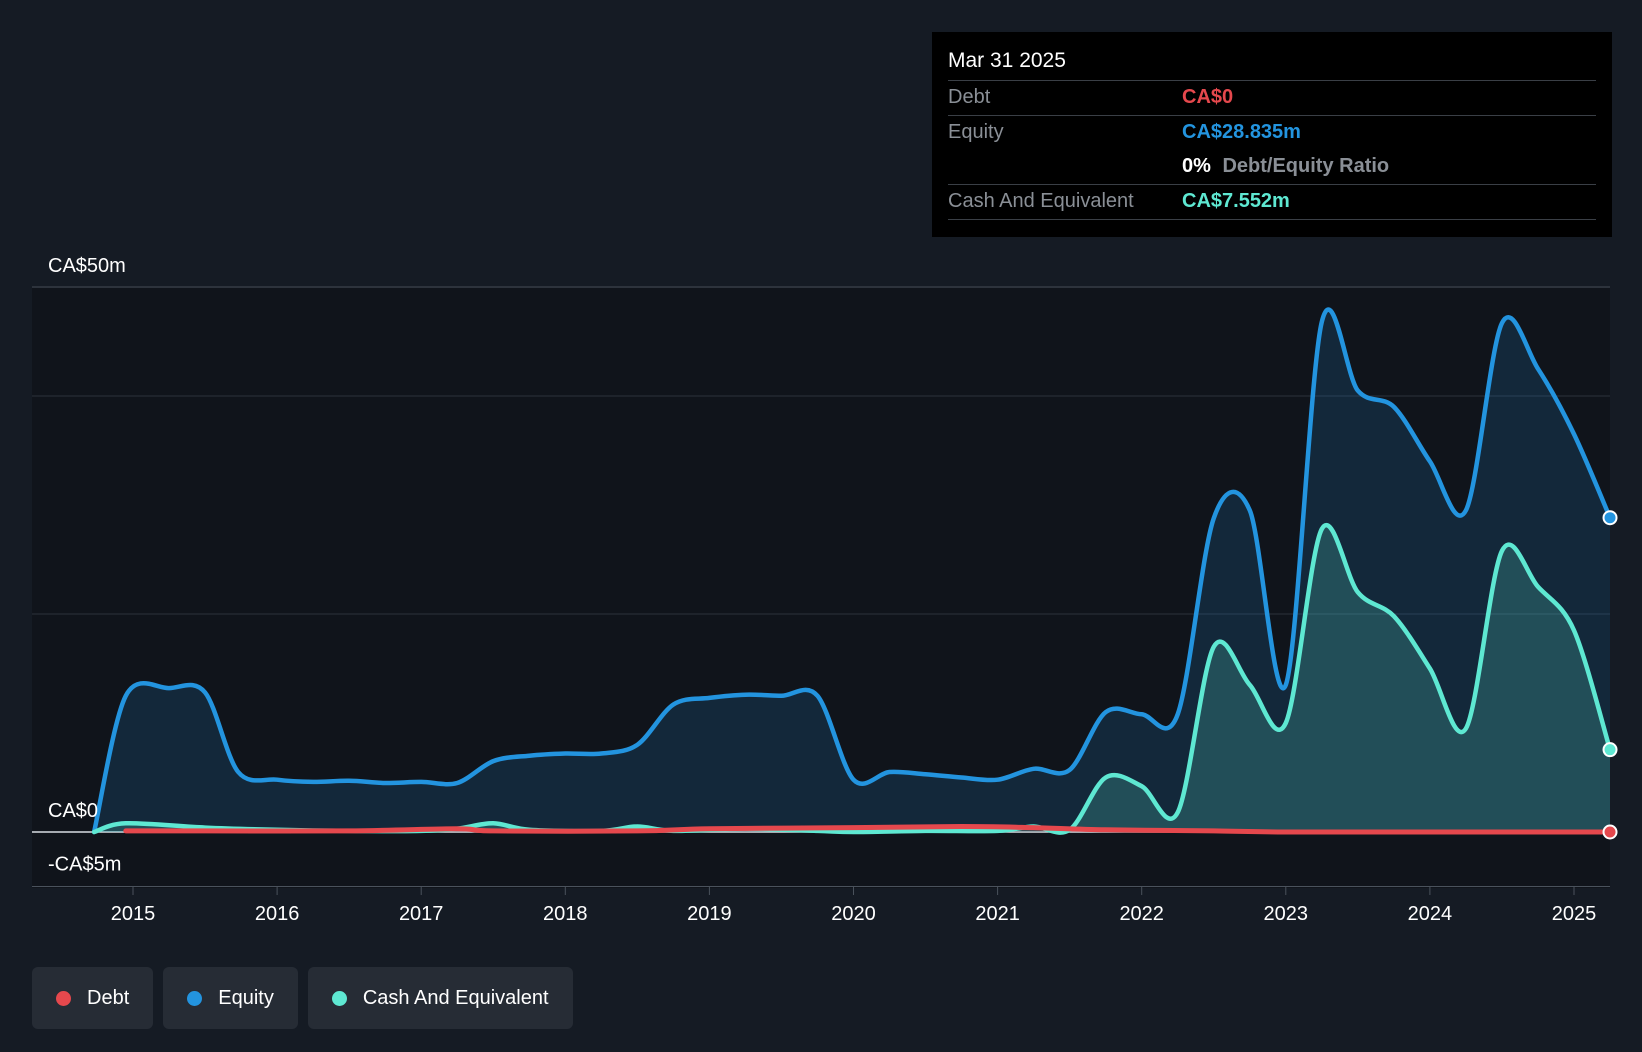 The image size is (1642, 1052). Describe the element at coordinates (1574, 914) in the screenshot. I see `x-tick-2025: 2025` at that location.